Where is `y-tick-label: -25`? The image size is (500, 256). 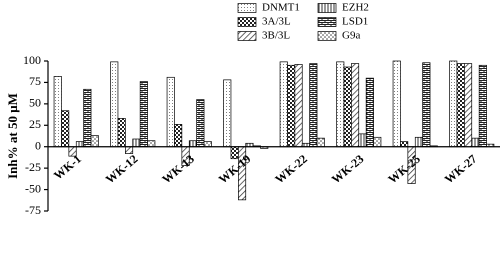
y-tick-label: -25 is located at coordinates (33, 167).